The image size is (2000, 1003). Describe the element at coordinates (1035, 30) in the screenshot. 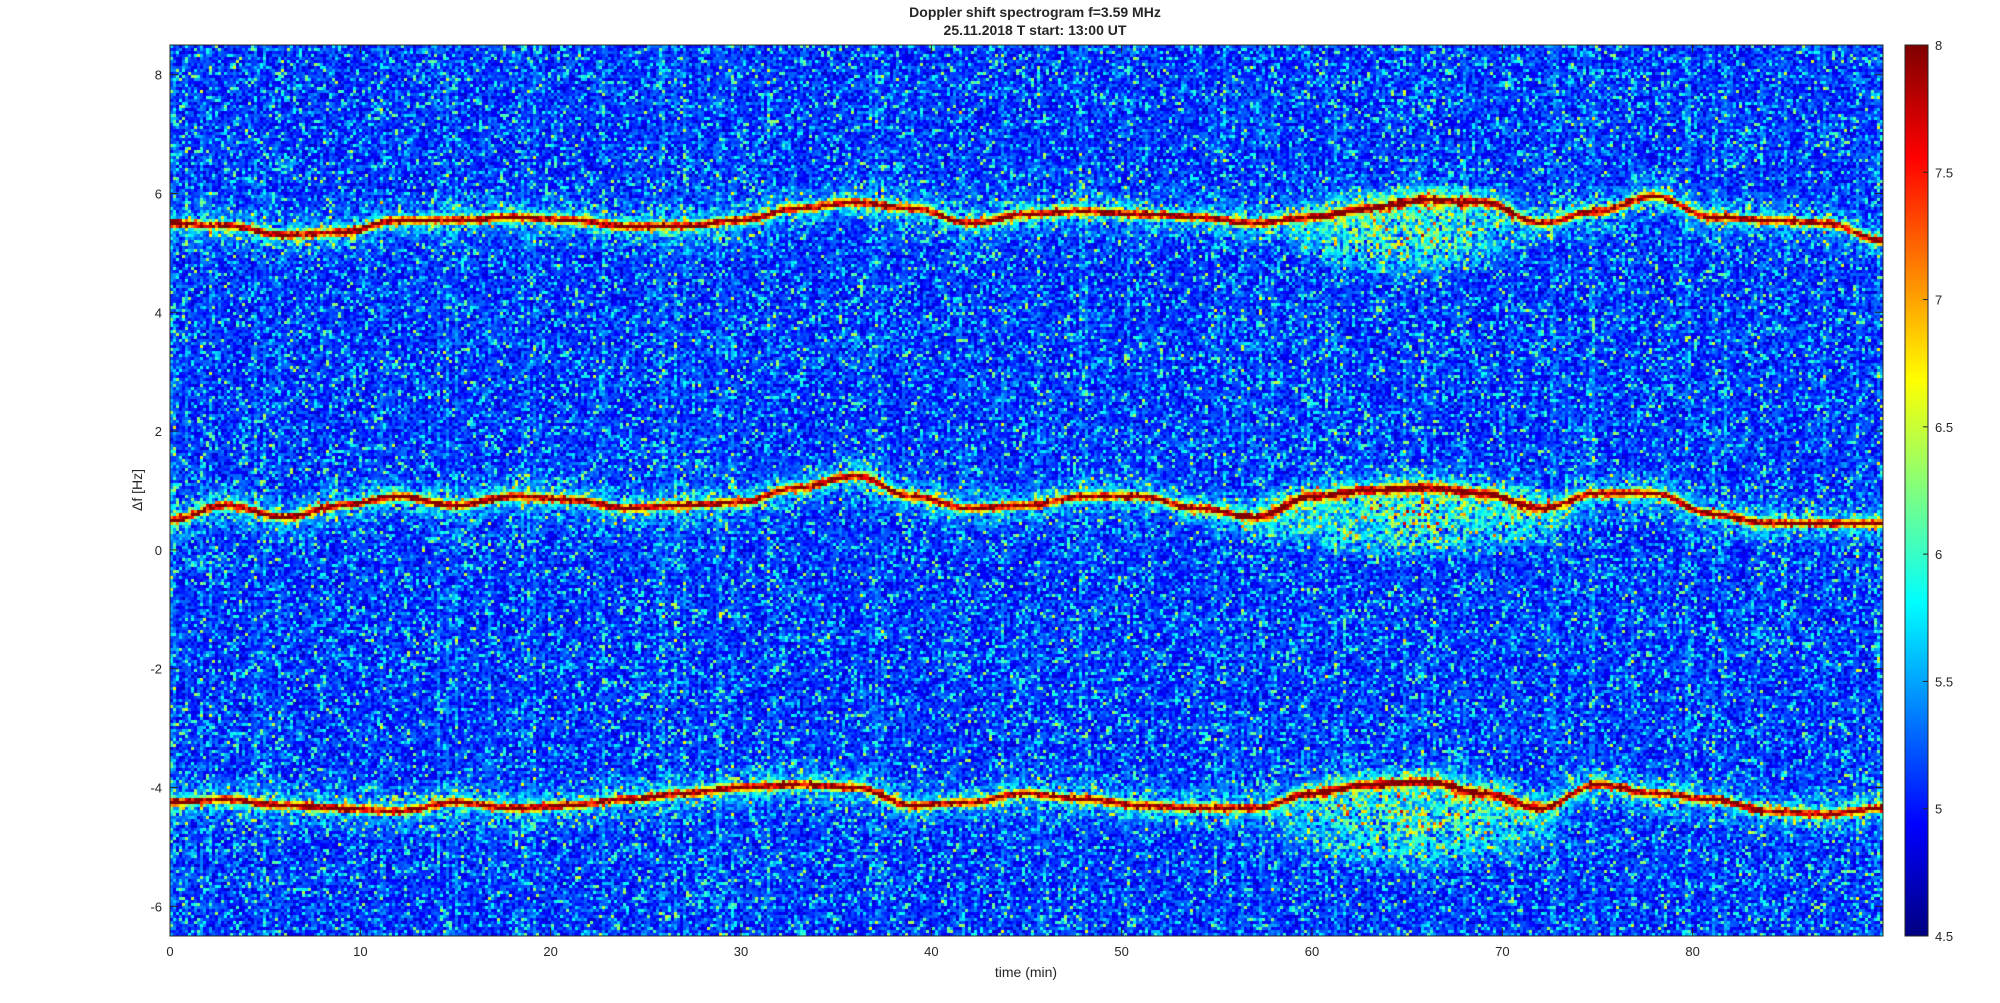

I see `chart-subtitle: 25.11.2018 T start: 13:00 UT` at that location.